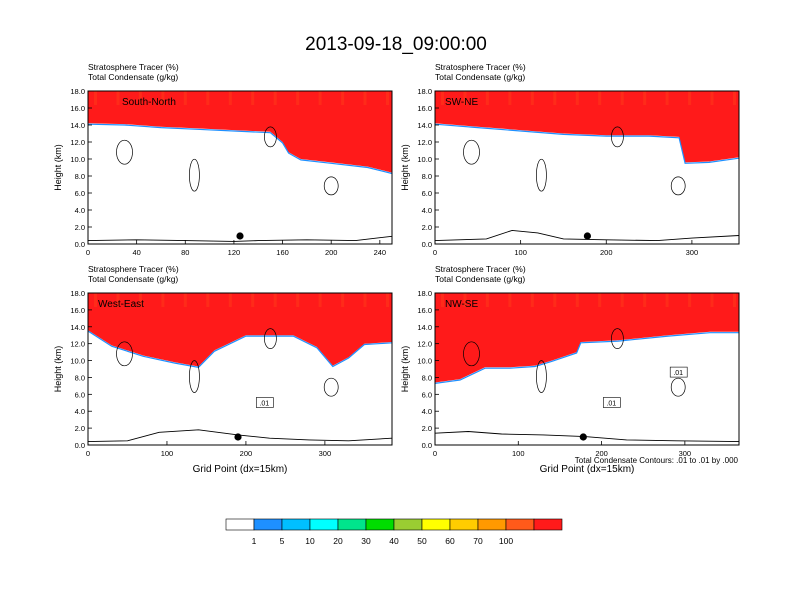 This screenshot has height=612, width=792. What do you see at coordinates (185, 252) in the screenshot?
I see `x-tick-label: 80` at bounding box center [185, 252].